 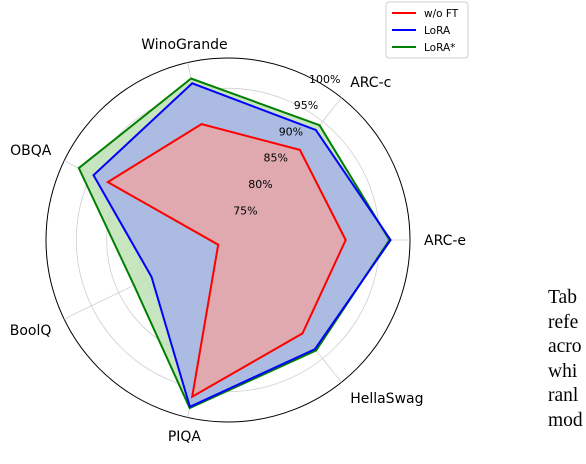 What do you see at coordinates (563, 396) in the screenshot?
I see `side-text-line: ranl` at bounding box center [563, 396].